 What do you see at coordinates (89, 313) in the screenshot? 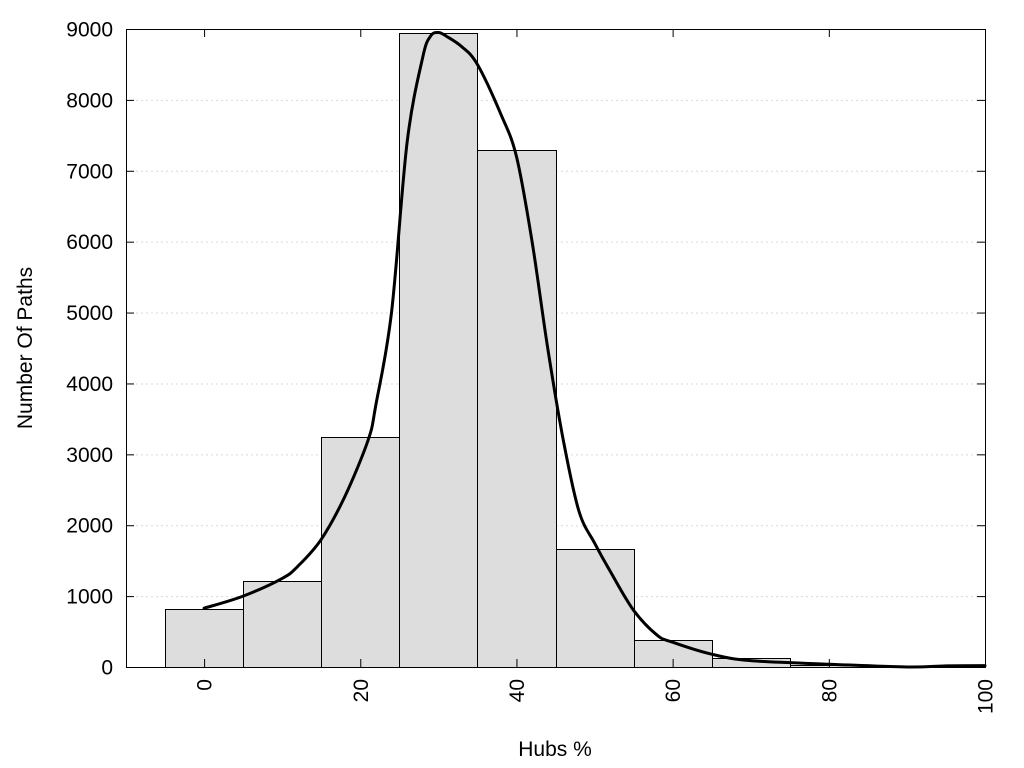
I see `y-tick-label: 5000` at bounding box center [89, 313].